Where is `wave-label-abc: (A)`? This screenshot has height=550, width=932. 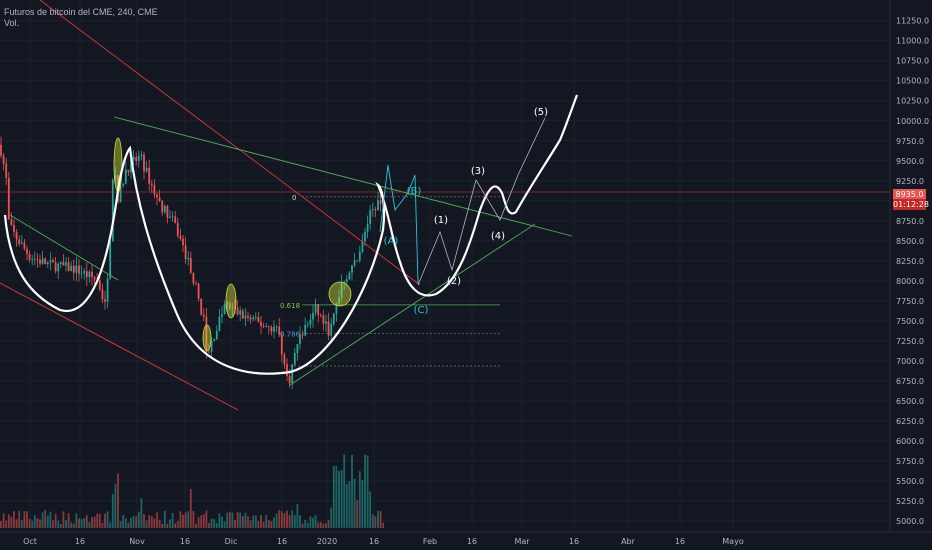
wave-label-abc: (A) is located at coordinates (391, 241).